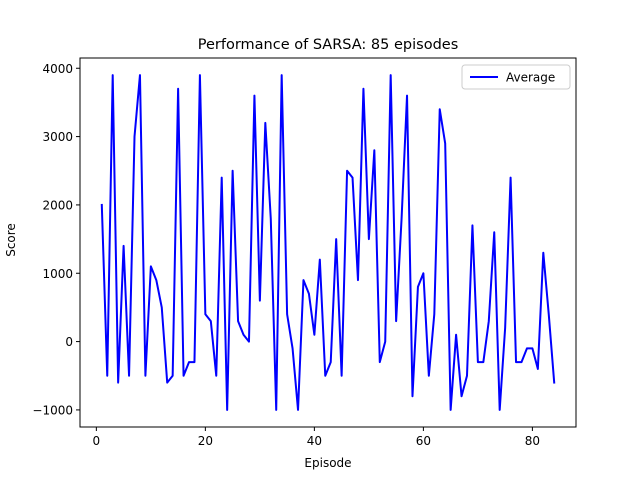  What do you see at coordinates (57, 69) in the screenshot?
I see `y-tick-label: 4000` at bounding box center [57, 69].